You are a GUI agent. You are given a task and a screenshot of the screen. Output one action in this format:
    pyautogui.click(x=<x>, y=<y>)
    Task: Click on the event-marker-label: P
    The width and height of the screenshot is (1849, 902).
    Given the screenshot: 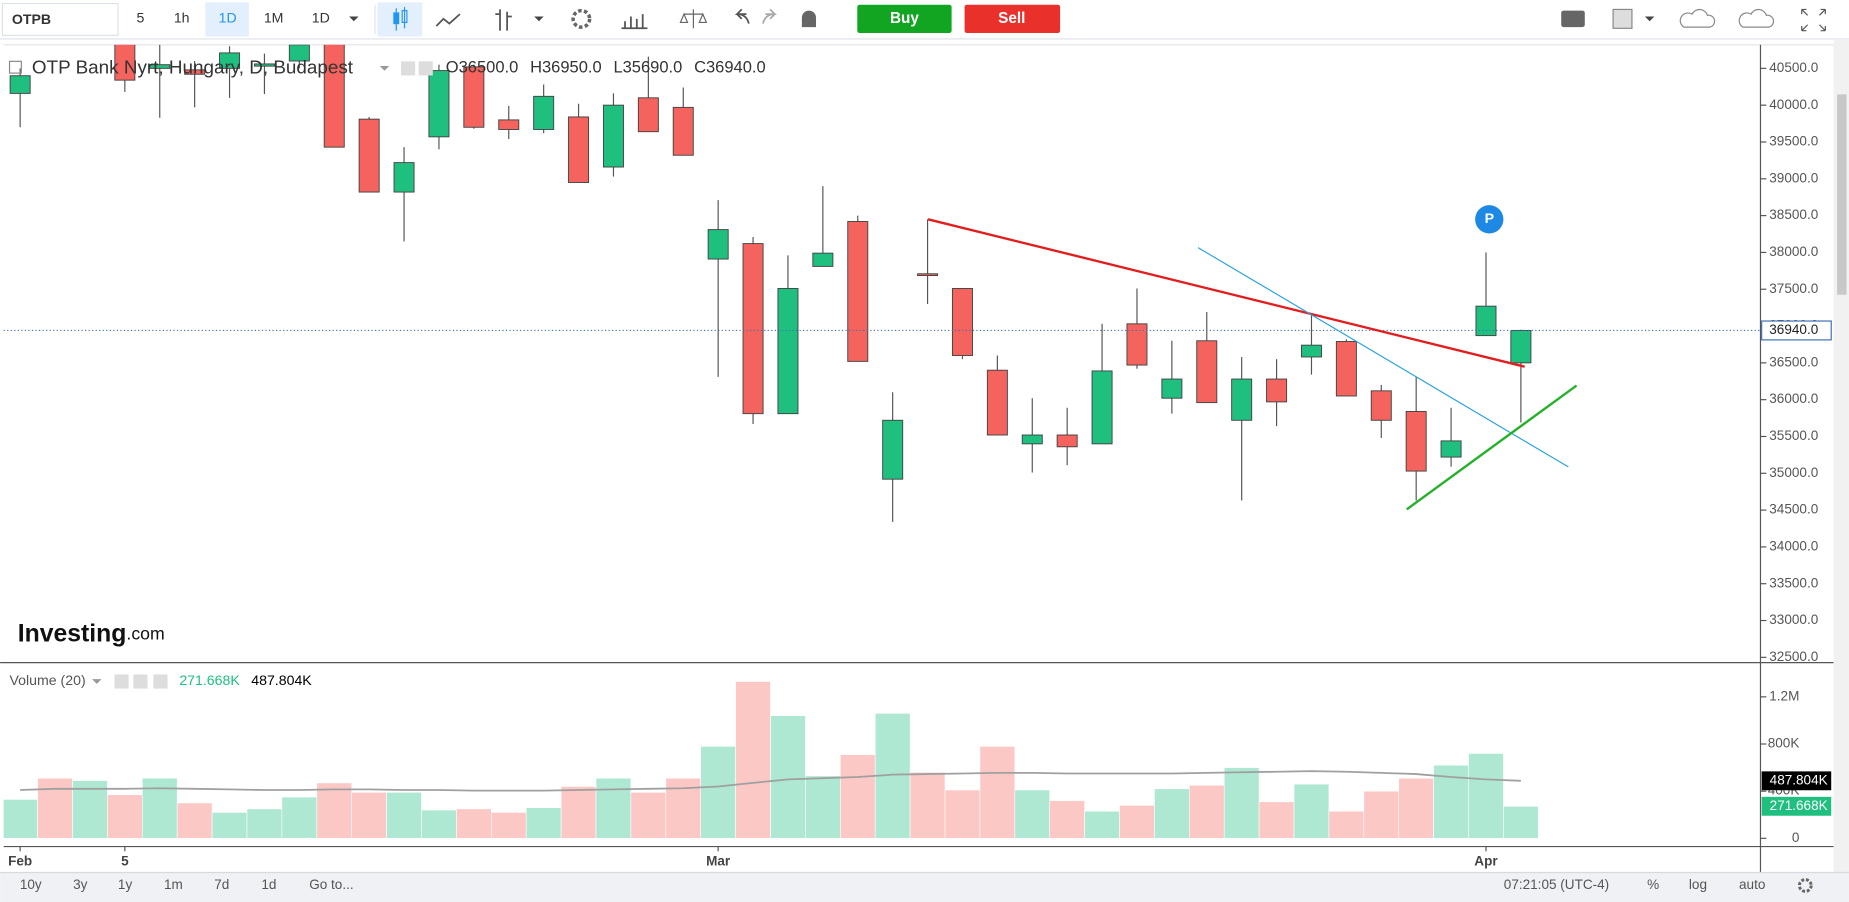 What is the action you would take?
    pyautogui.click(x=1489, y=218)
    